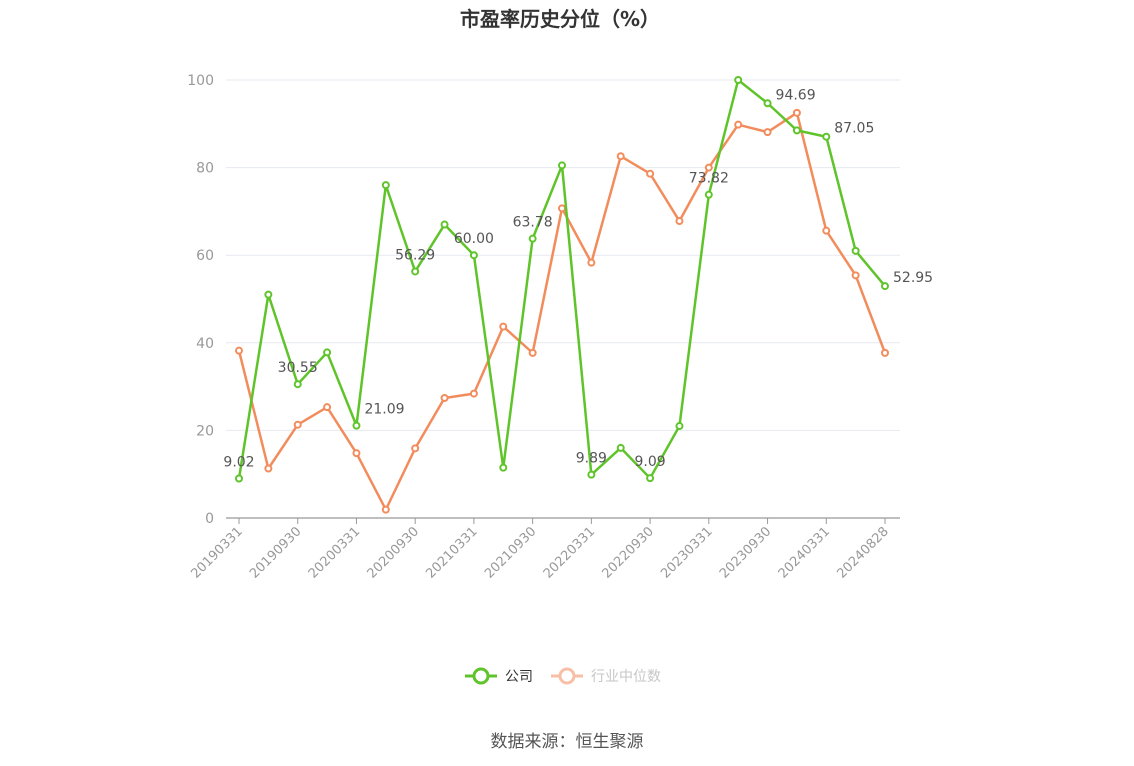 The width and height of the screenshot is (1134, 766). I want to click on x-tick-label: 20210331, so click(451, 552).